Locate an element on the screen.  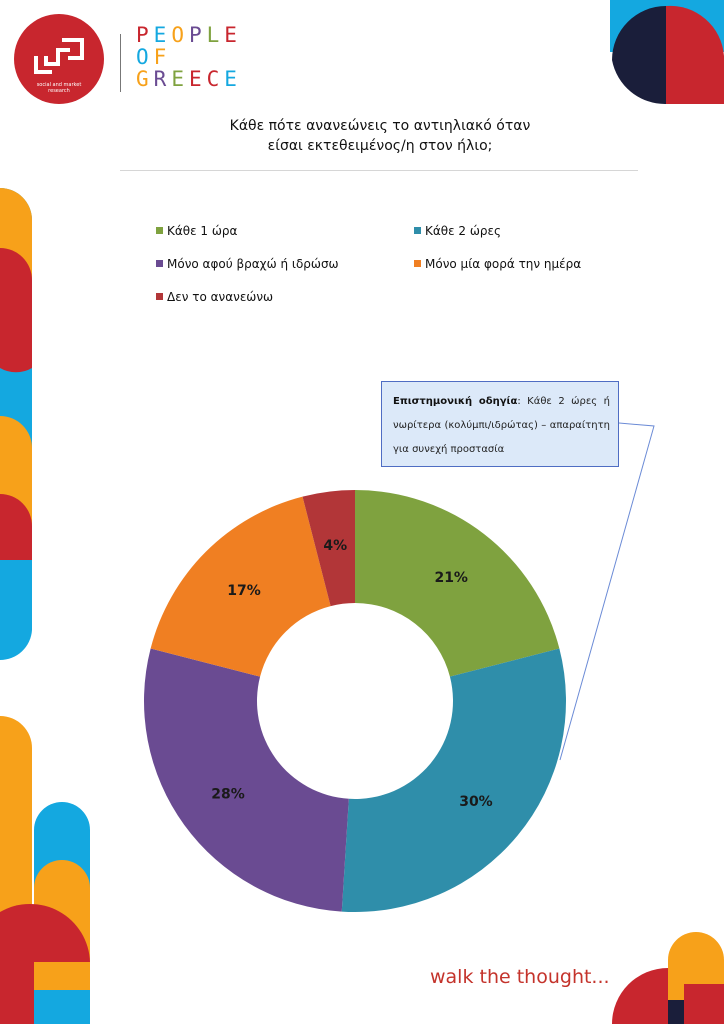
brand-line-1: PEOPLE is located at coordinates (189, 35).